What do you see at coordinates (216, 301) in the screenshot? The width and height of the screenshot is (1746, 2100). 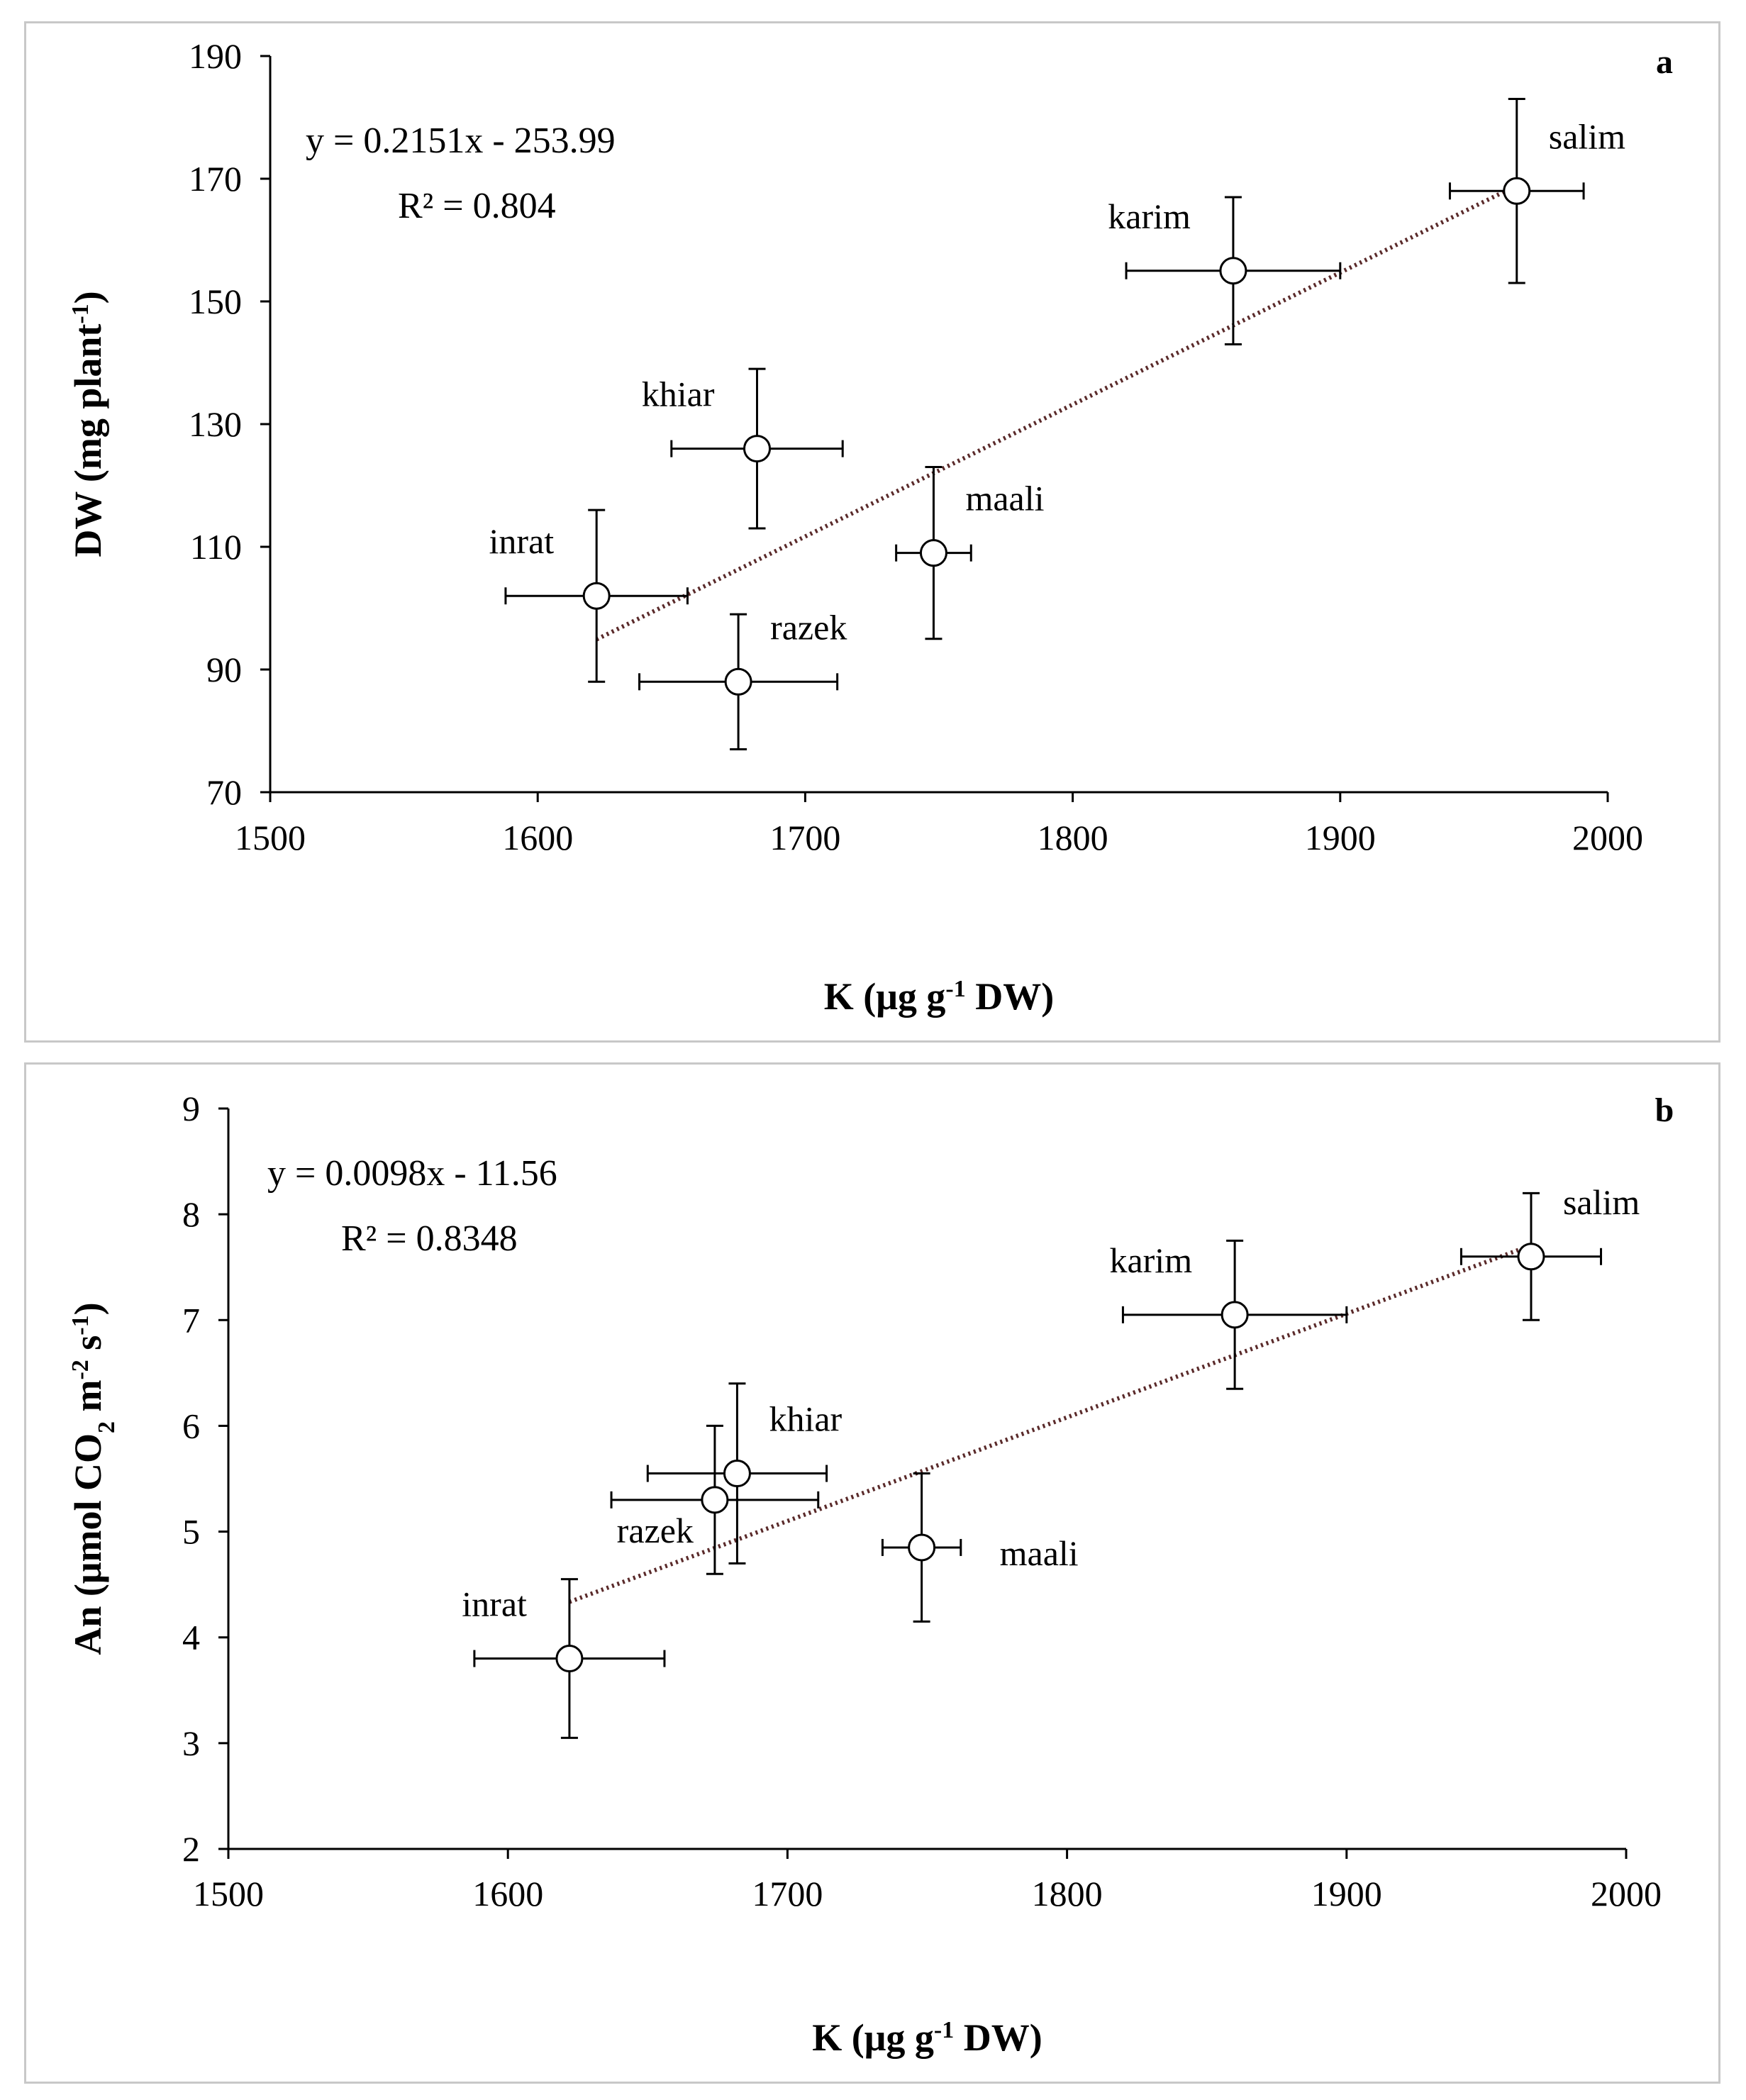 I see `y-tick-label: 150` at bounding box center [216, 301].